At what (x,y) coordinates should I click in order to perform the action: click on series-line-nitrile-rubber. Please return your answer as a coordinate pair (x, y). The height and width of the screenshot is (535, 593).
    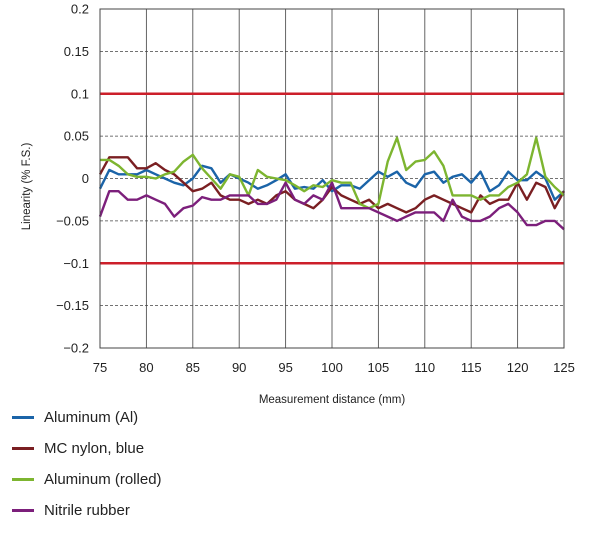
    Looking at the image, I should click on (331, 206).